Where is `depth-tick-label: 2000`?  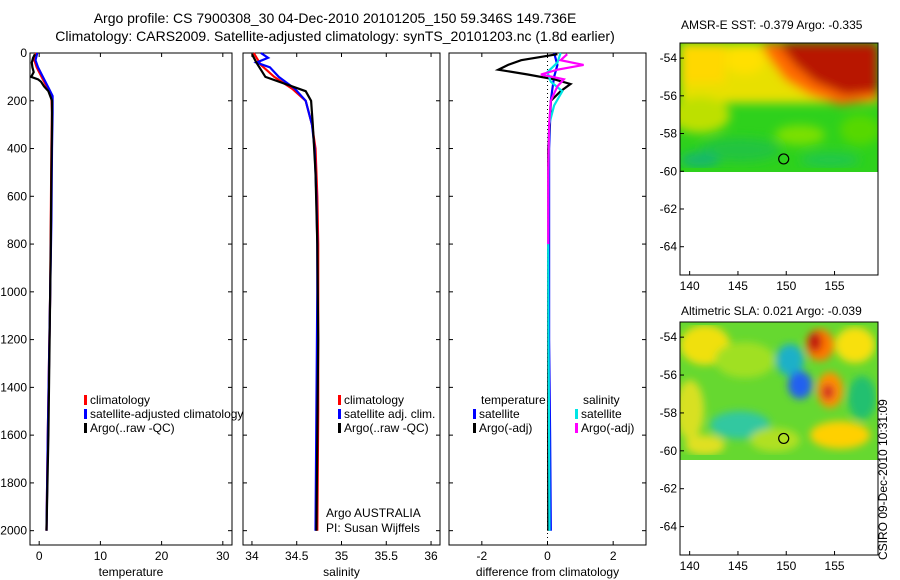 depth-tick-label: 2000 is located at coordinates (13, 531).